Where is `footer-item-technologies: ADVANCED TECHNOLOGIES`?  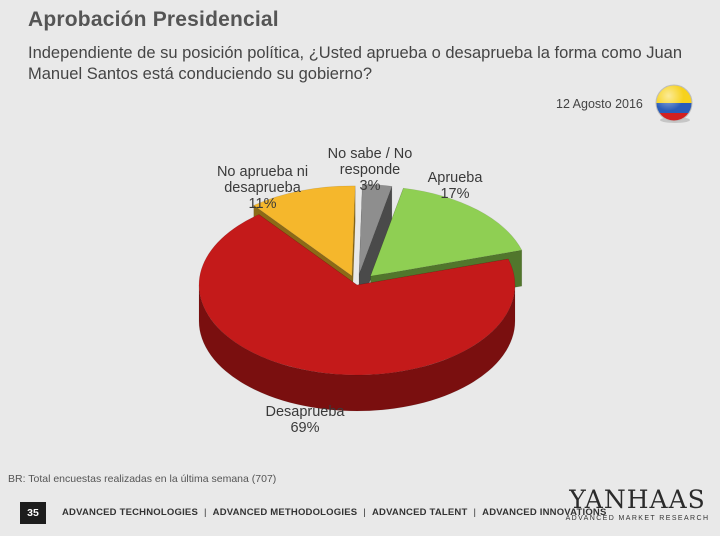 footer-item-technologies: ADVANCED TECHNOLOGIES is located at coordinates (130, 512).